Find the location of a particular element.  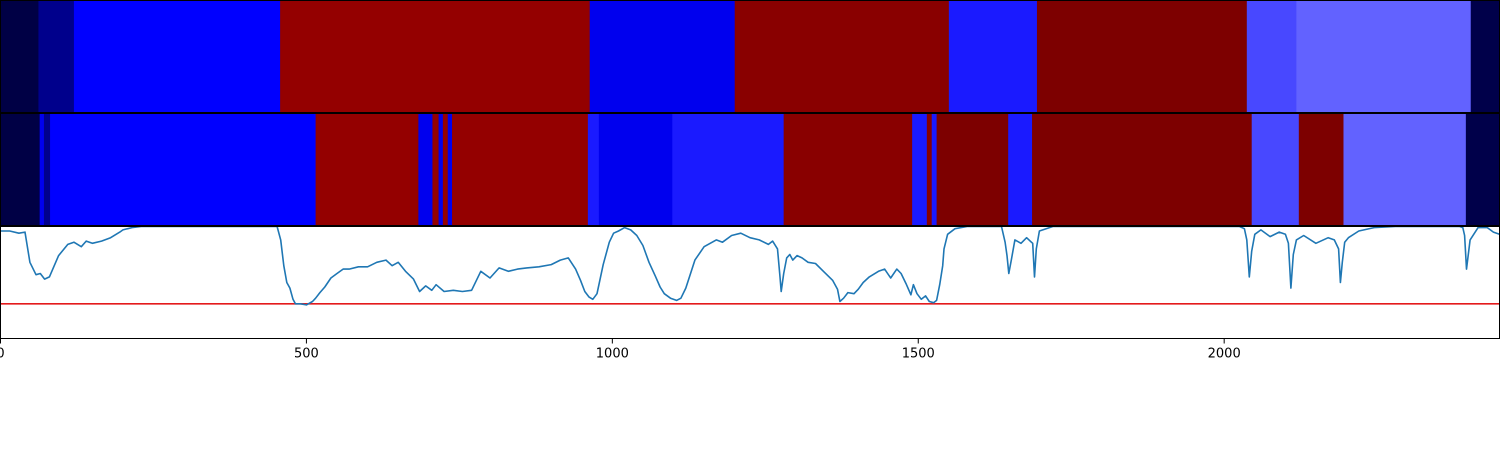

x-axis: 0 500 1000 1500 2000 is located at coordinates (620, 350).